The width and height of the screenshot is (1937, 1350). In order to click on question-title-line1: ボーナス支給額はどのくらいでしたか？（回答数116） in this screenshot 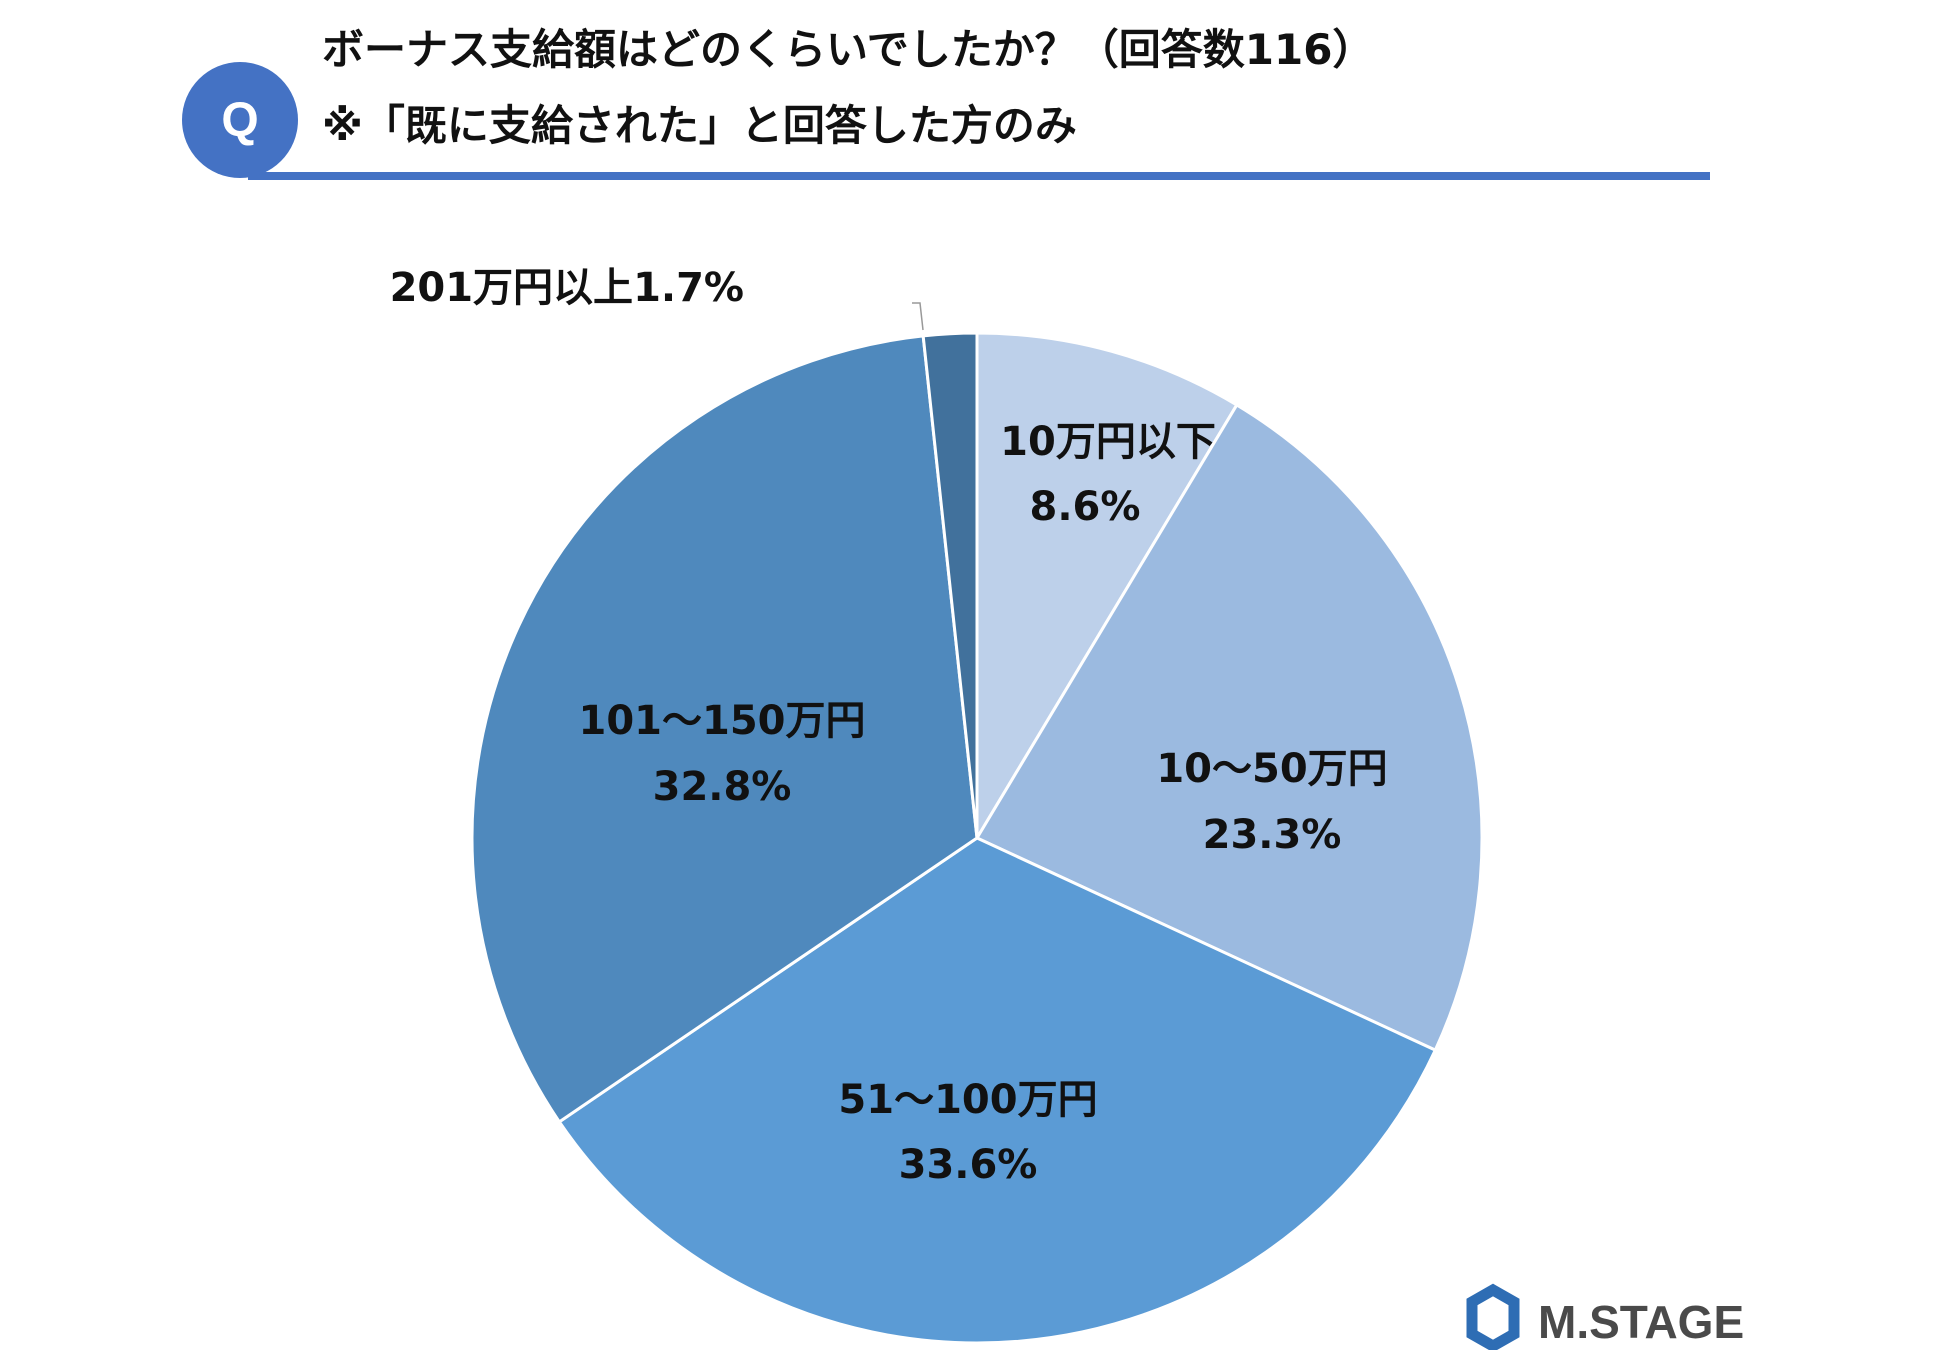, I will do `click(848, 49)`.